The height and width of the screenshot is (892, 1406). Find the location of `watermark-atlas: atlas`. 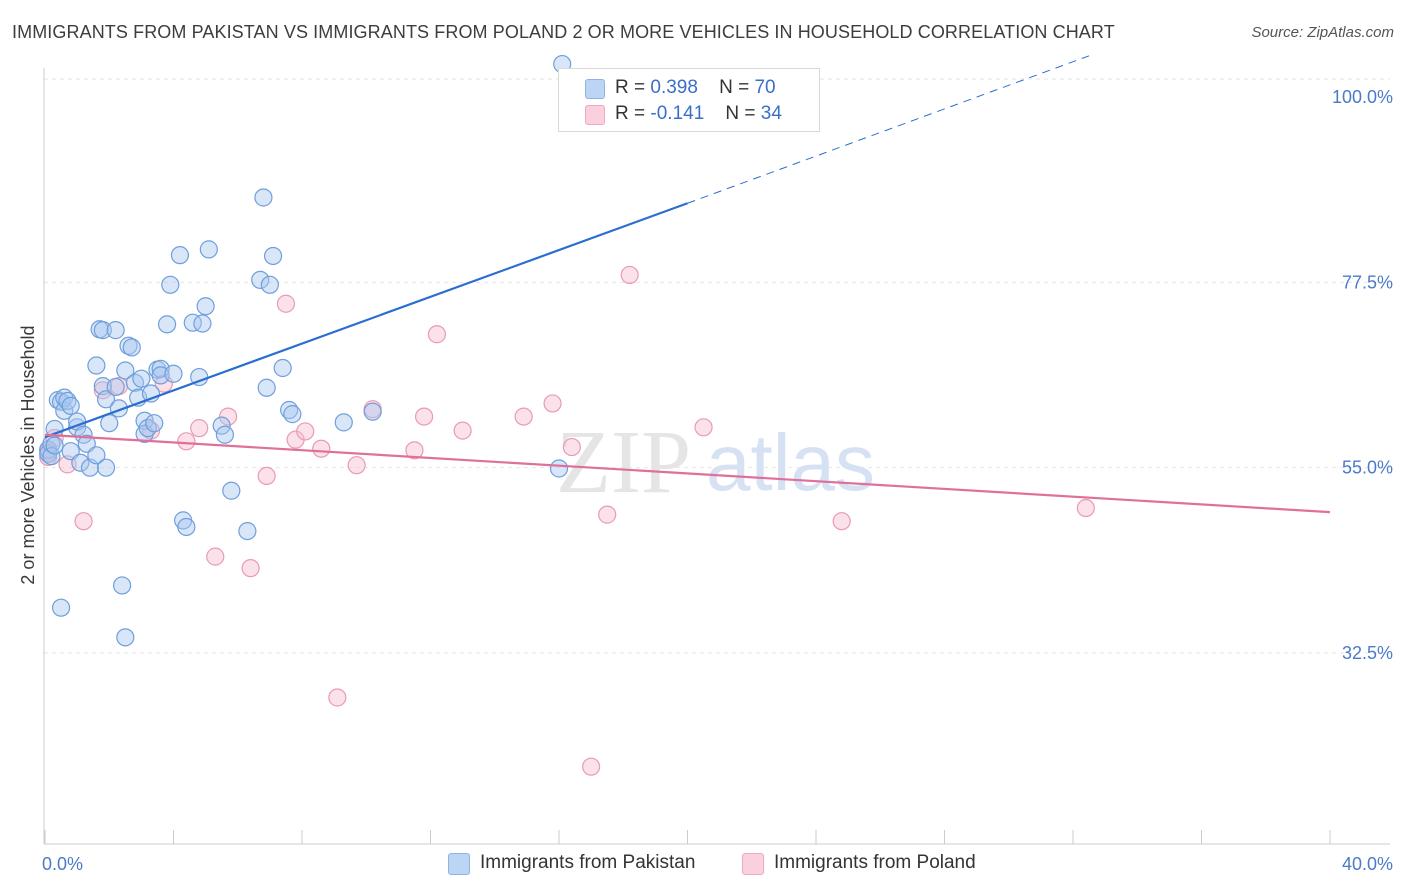

watermark-atlas: atlas is located at coordinates (790, 462).